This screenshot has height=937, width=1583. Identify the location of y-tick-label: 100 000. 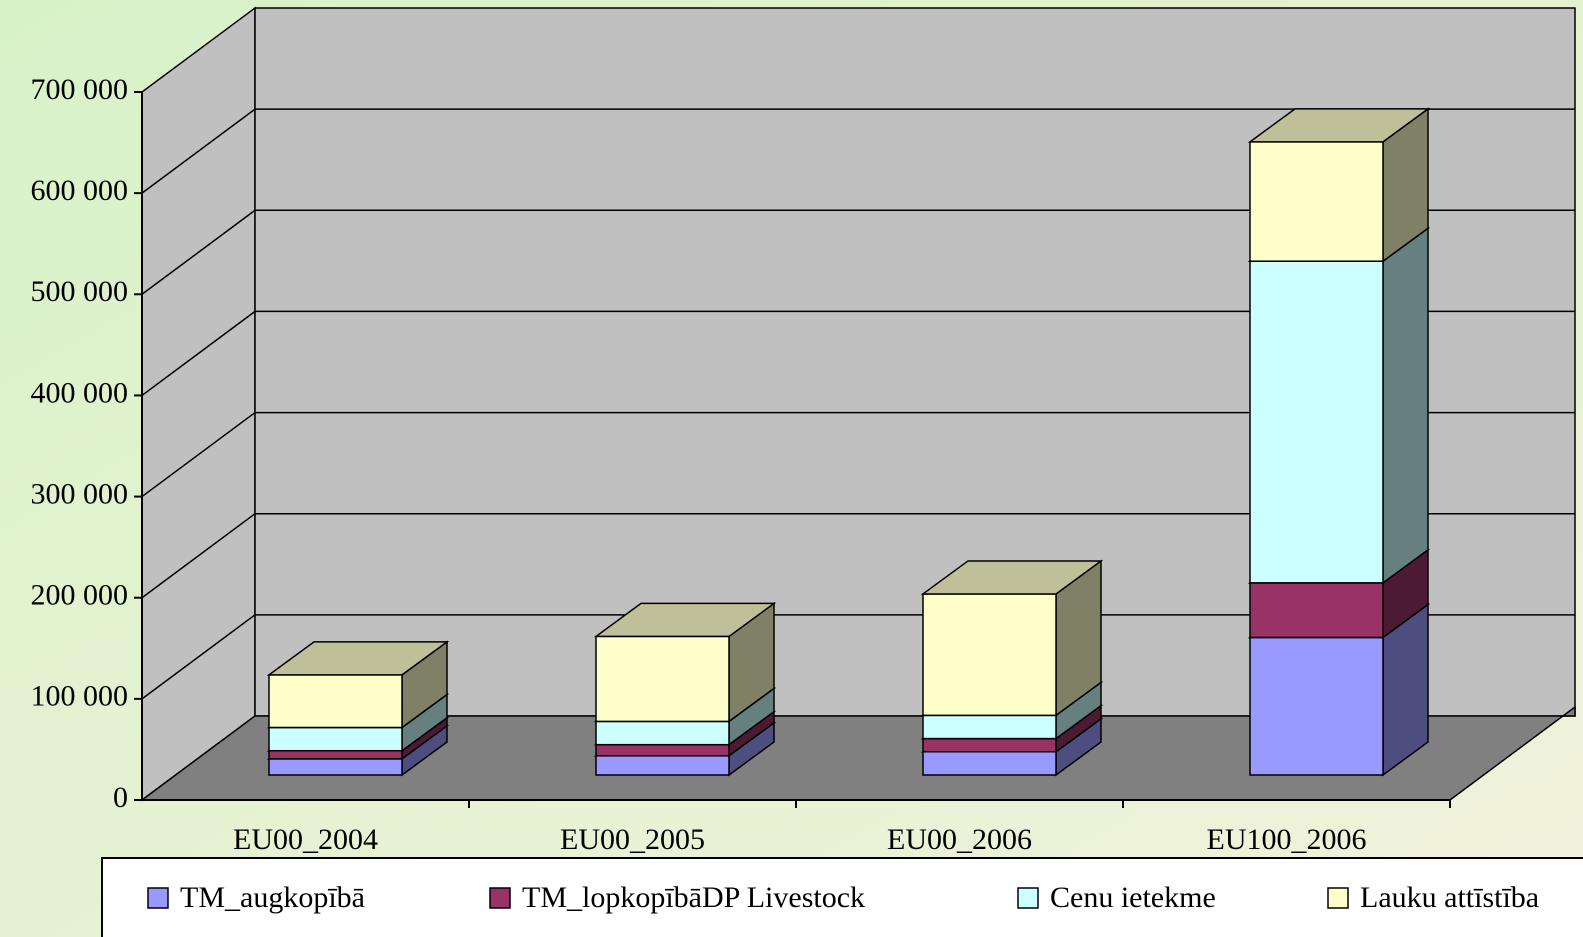
(80, 696).